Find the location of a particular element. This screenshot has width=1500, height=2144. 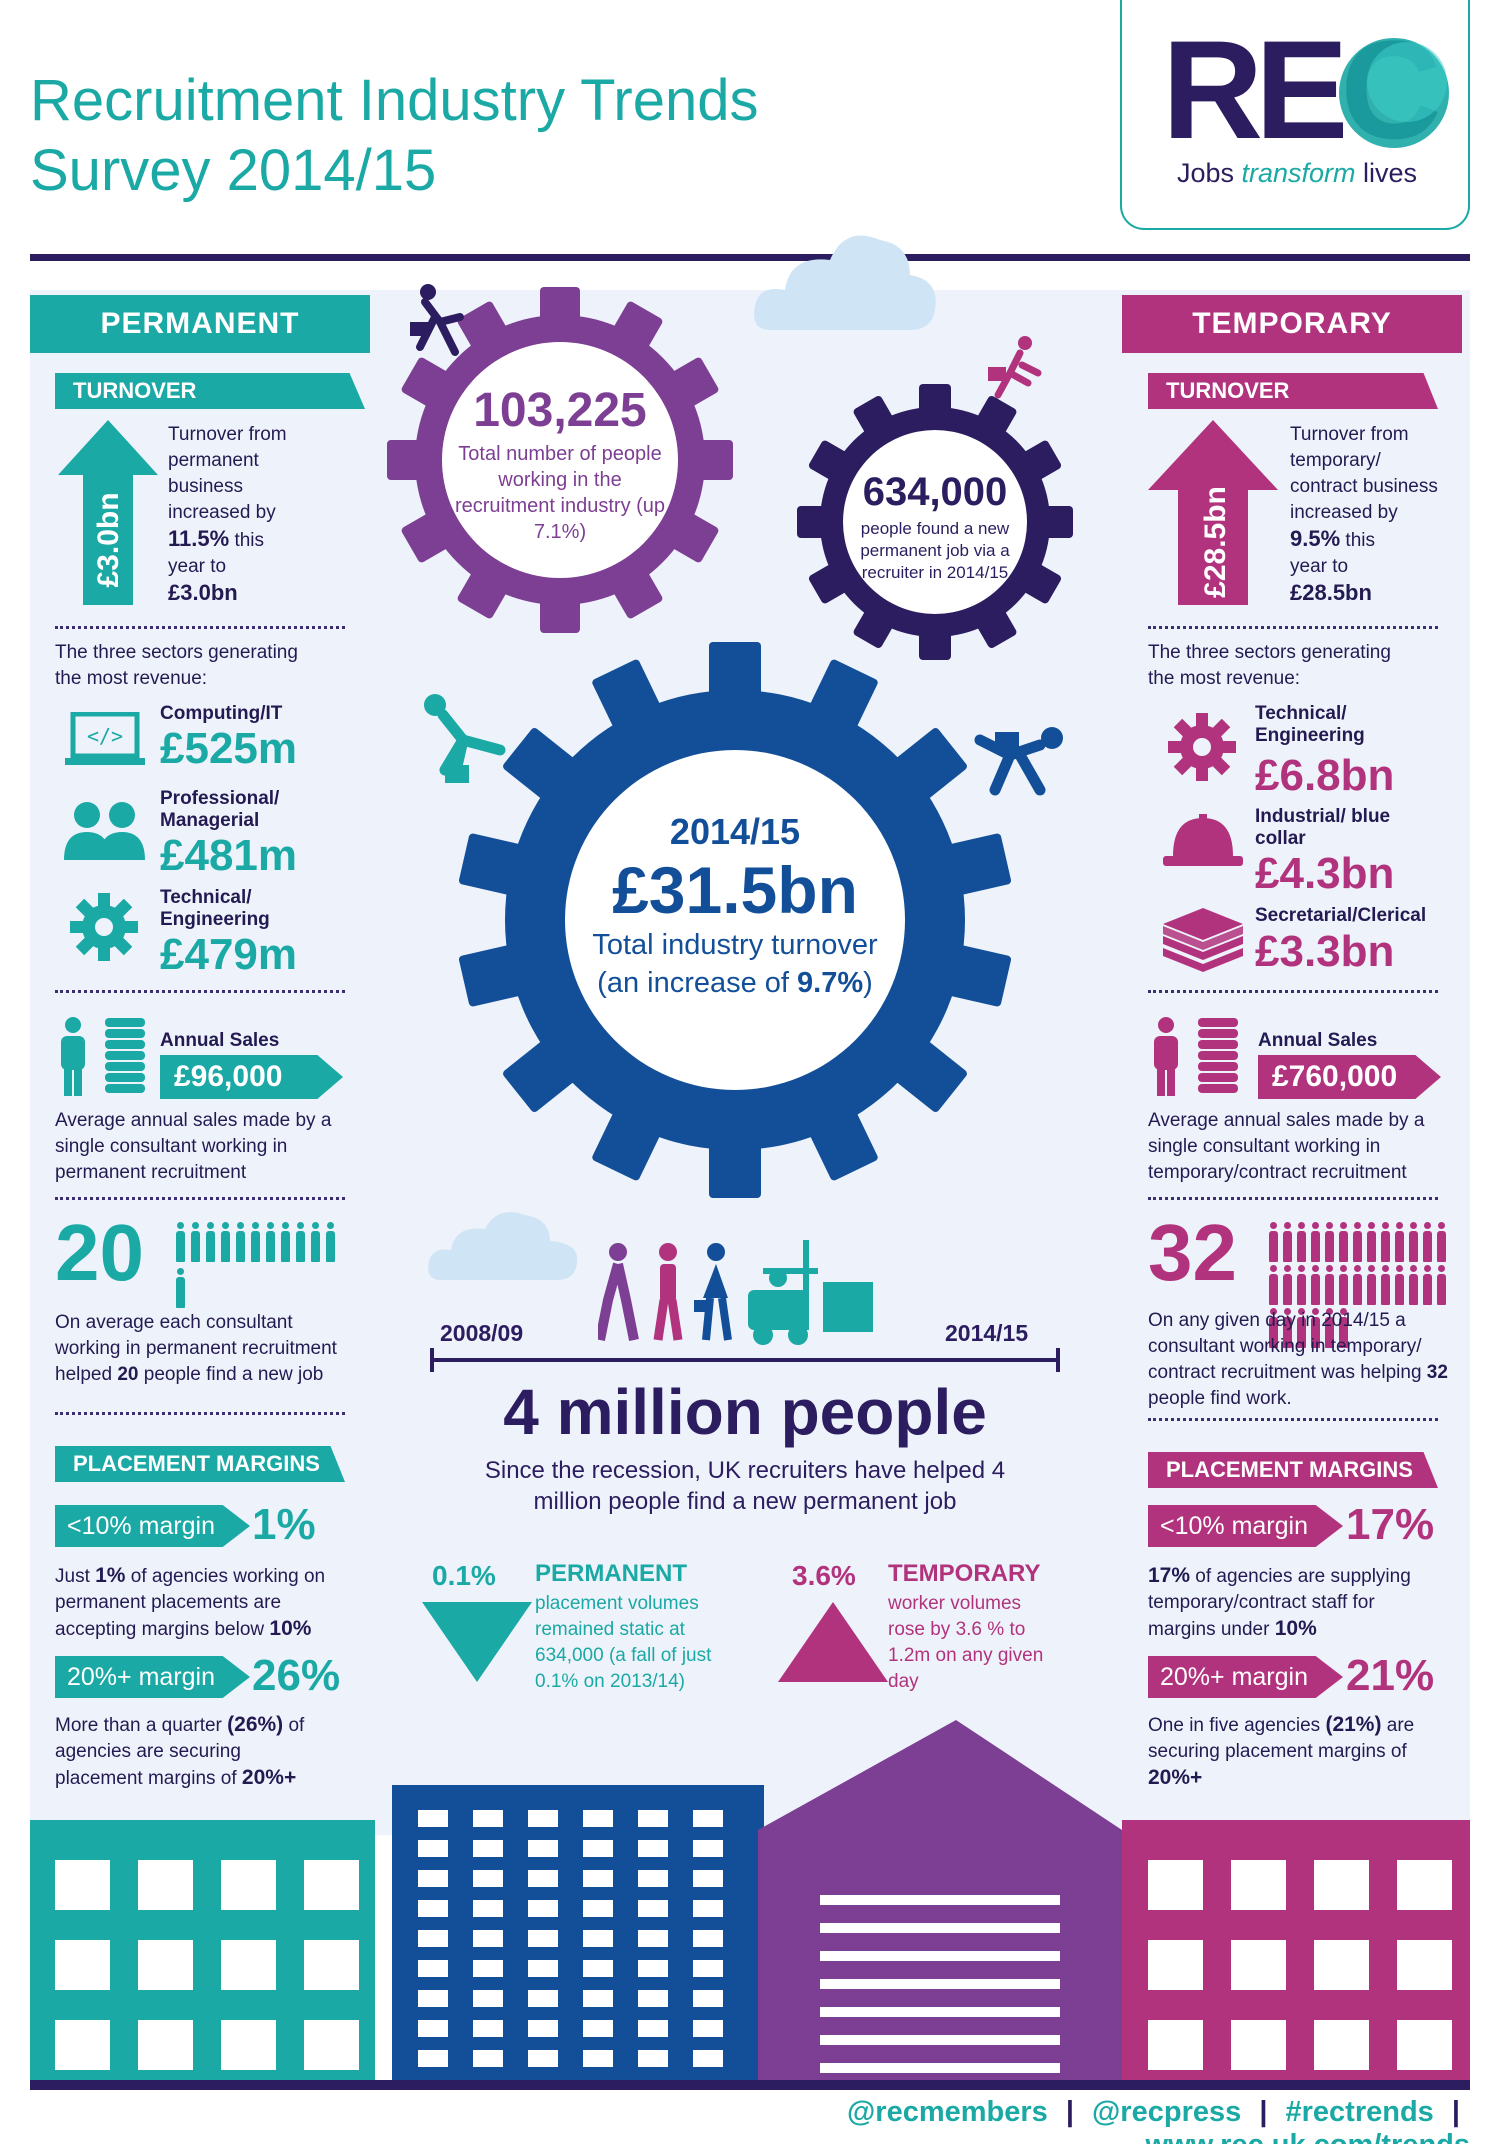

rec-logo-box: REC Jobs transform lives is located at coordinates (1295, 115).